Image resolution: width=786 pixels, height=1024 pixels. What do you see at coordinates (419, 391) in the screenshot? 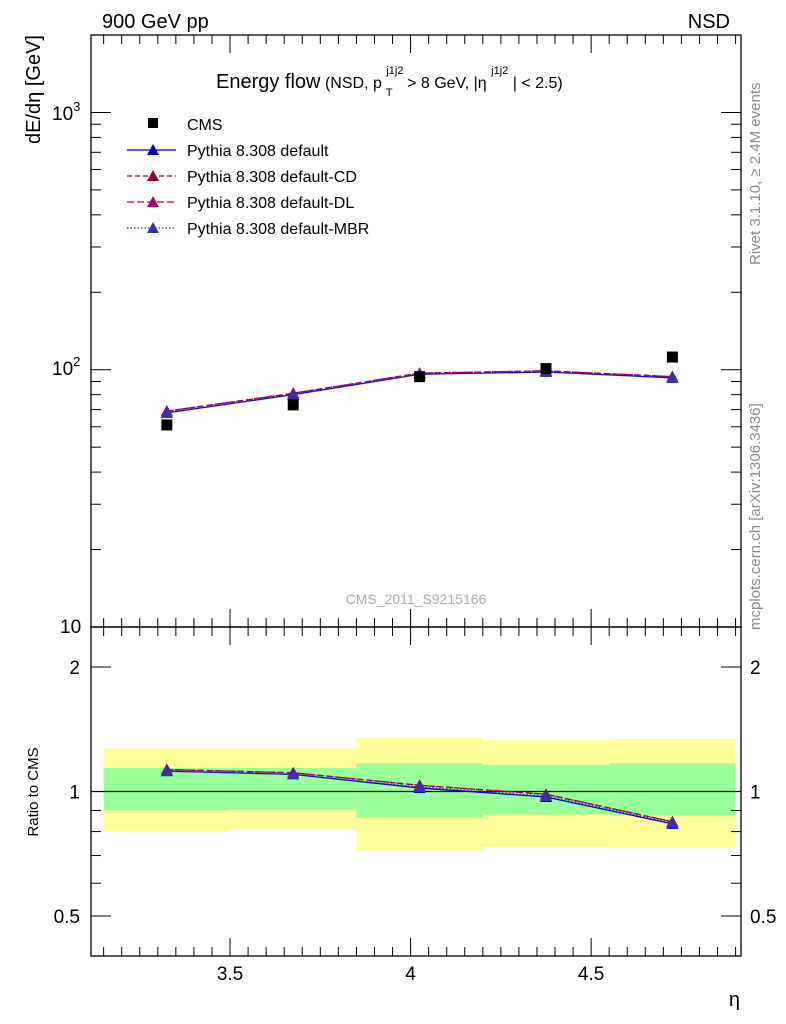
I see `main-series-marks` at bounding box center [419, 391].